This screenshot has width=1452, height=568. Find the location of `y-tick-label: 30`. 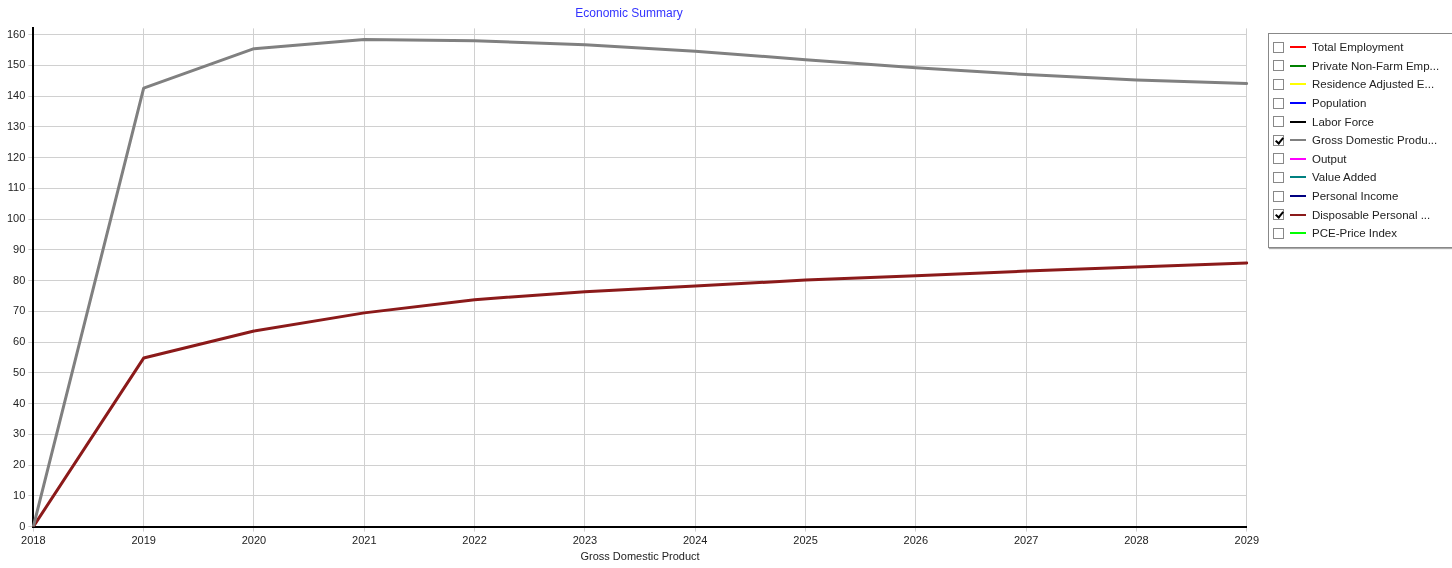

y-tick-label: 30 is located at coordinates (19, 433).